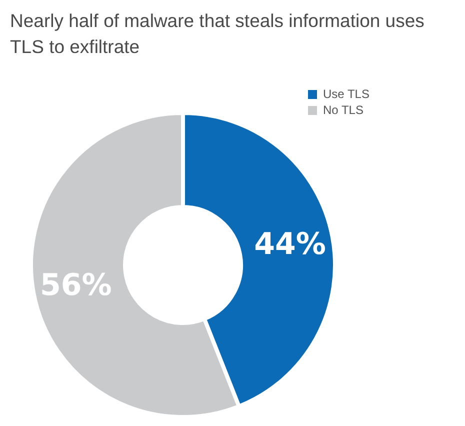 The image size is (465, 426). Describe the element at coordinates (290, 244) in the screenshot. I see `data-label: 44%` at that location.